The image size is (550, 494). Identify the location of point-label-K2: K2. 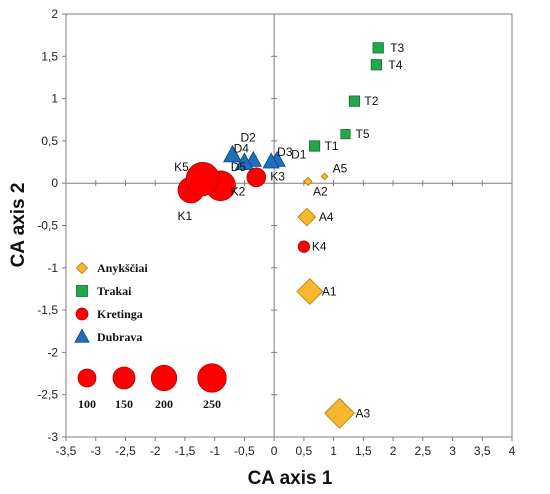
(238, 192).